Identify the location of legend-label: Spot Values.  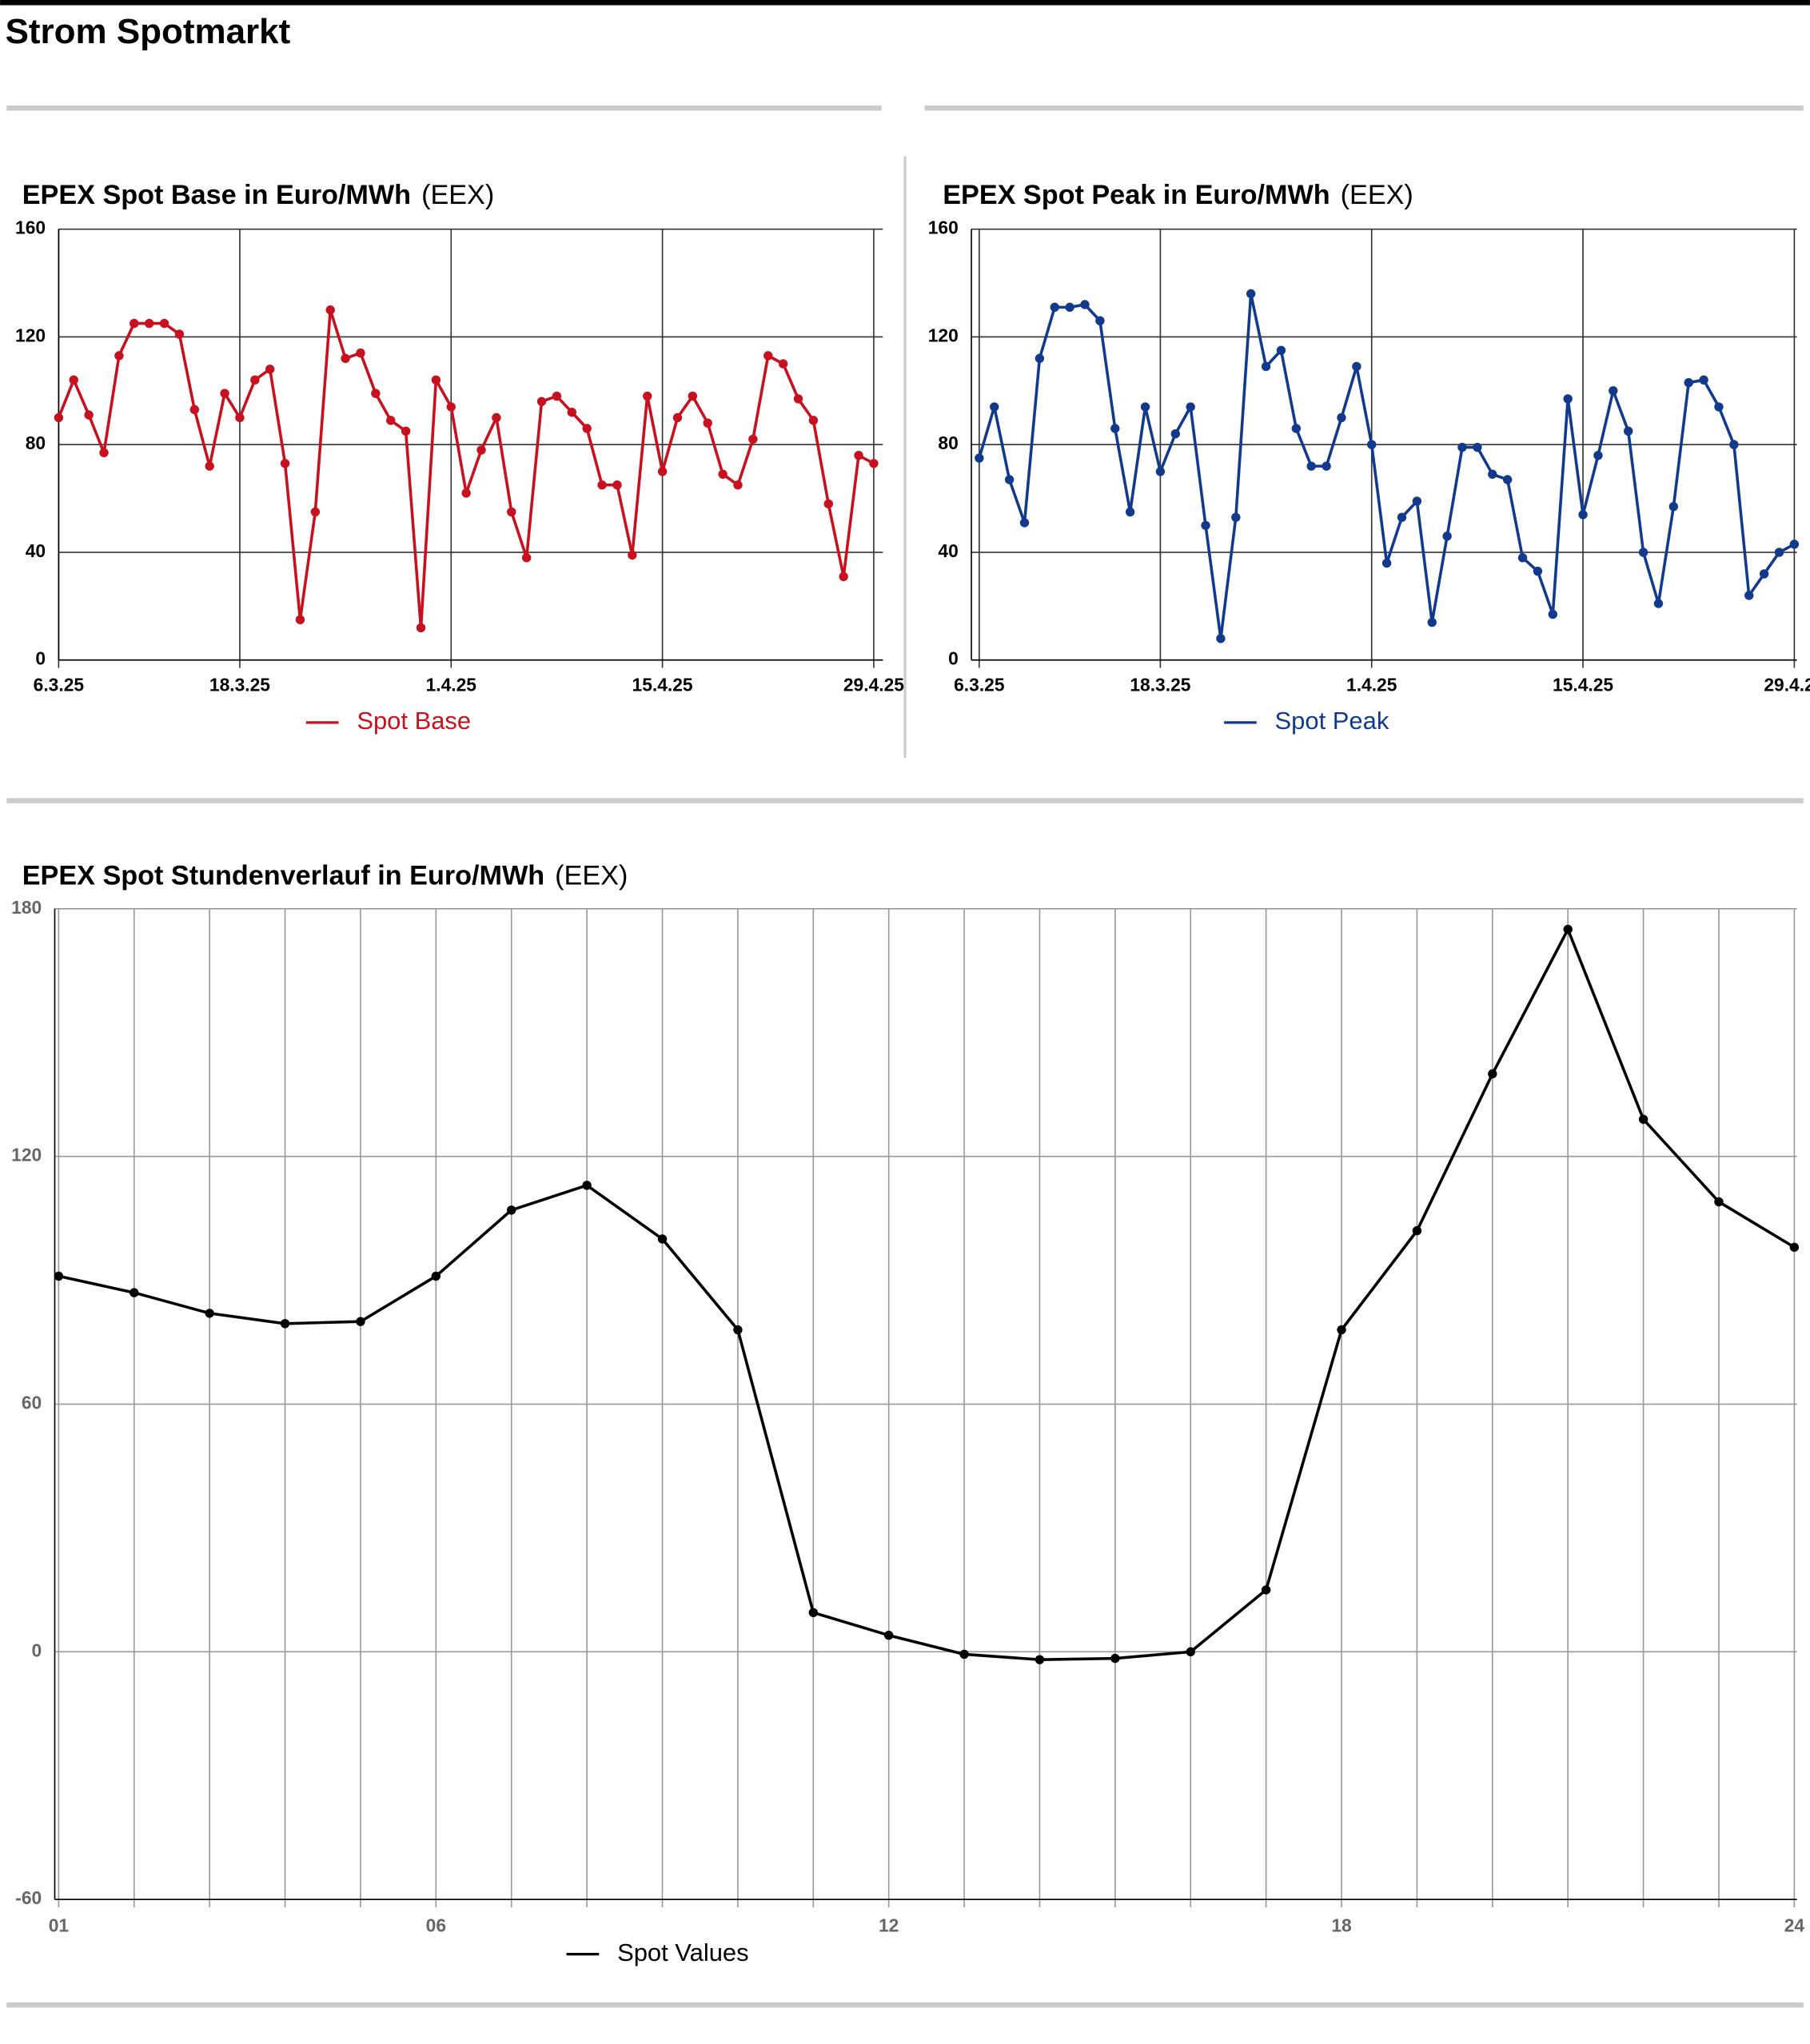
(683, 1952).